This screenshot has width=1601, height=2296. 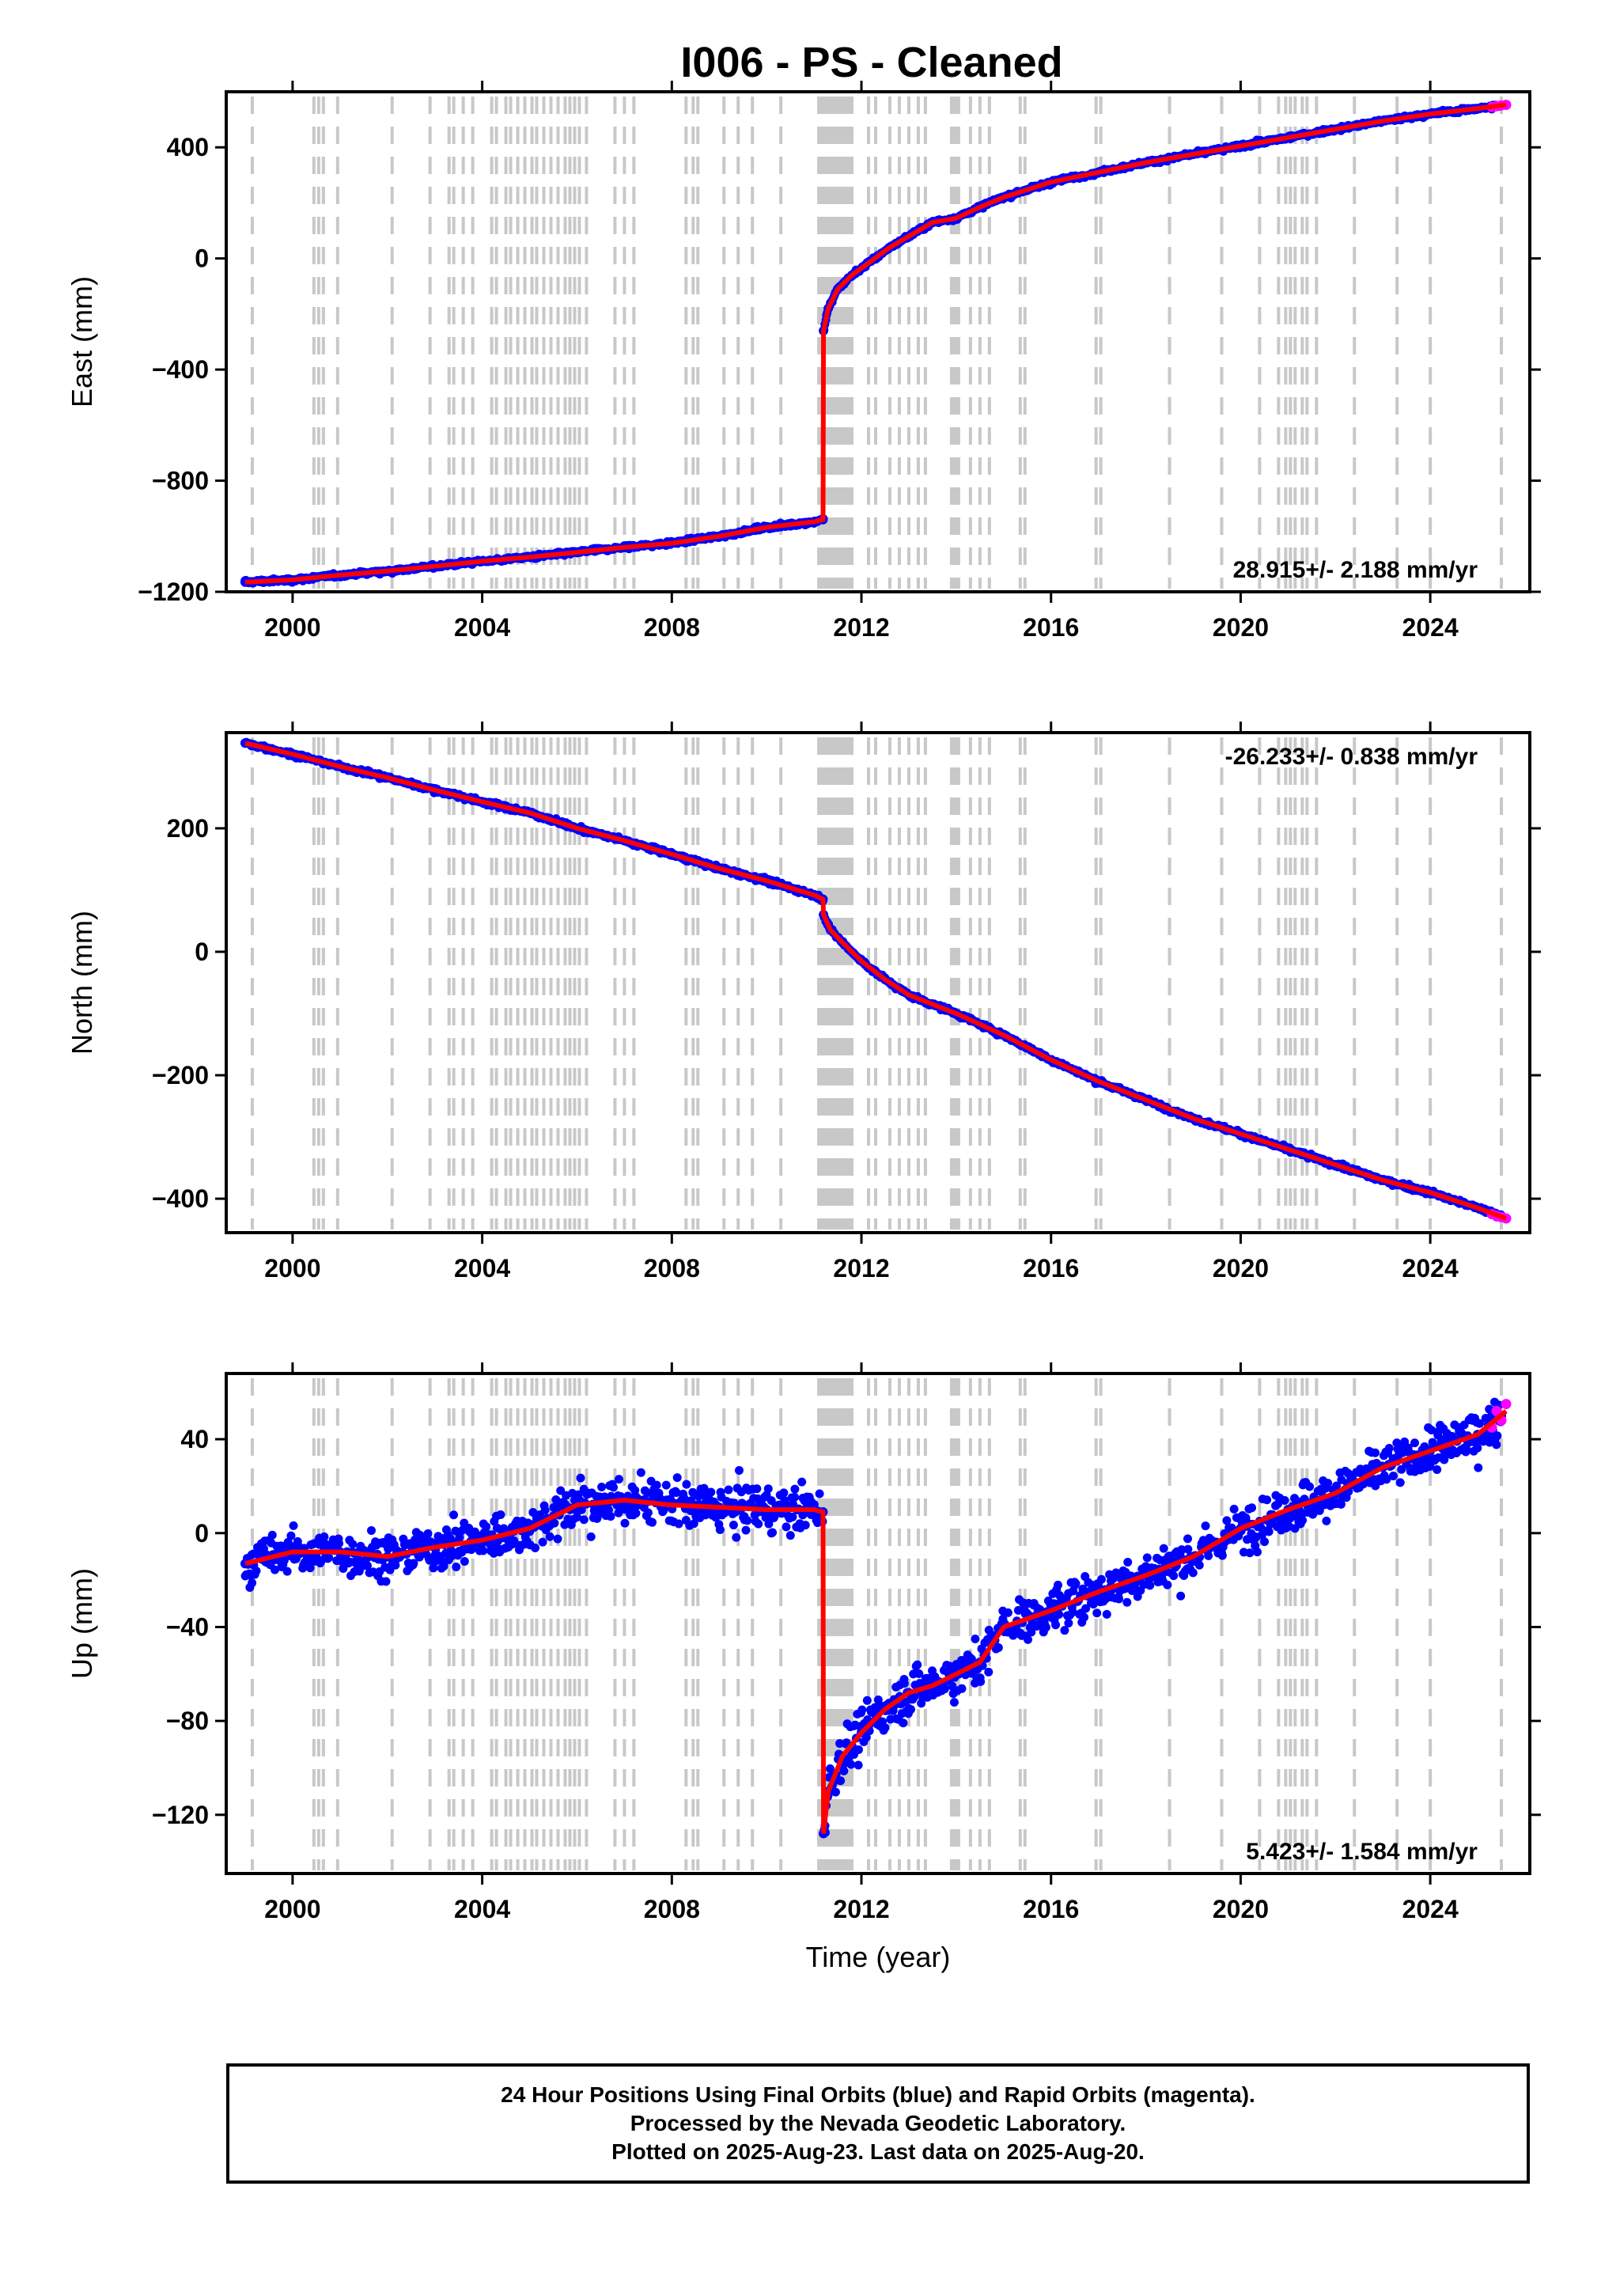 What do you see at coordinates (174, 592) in the screenshot?
I see `y-tick-label: −1200` at bounding box center [174, 592].